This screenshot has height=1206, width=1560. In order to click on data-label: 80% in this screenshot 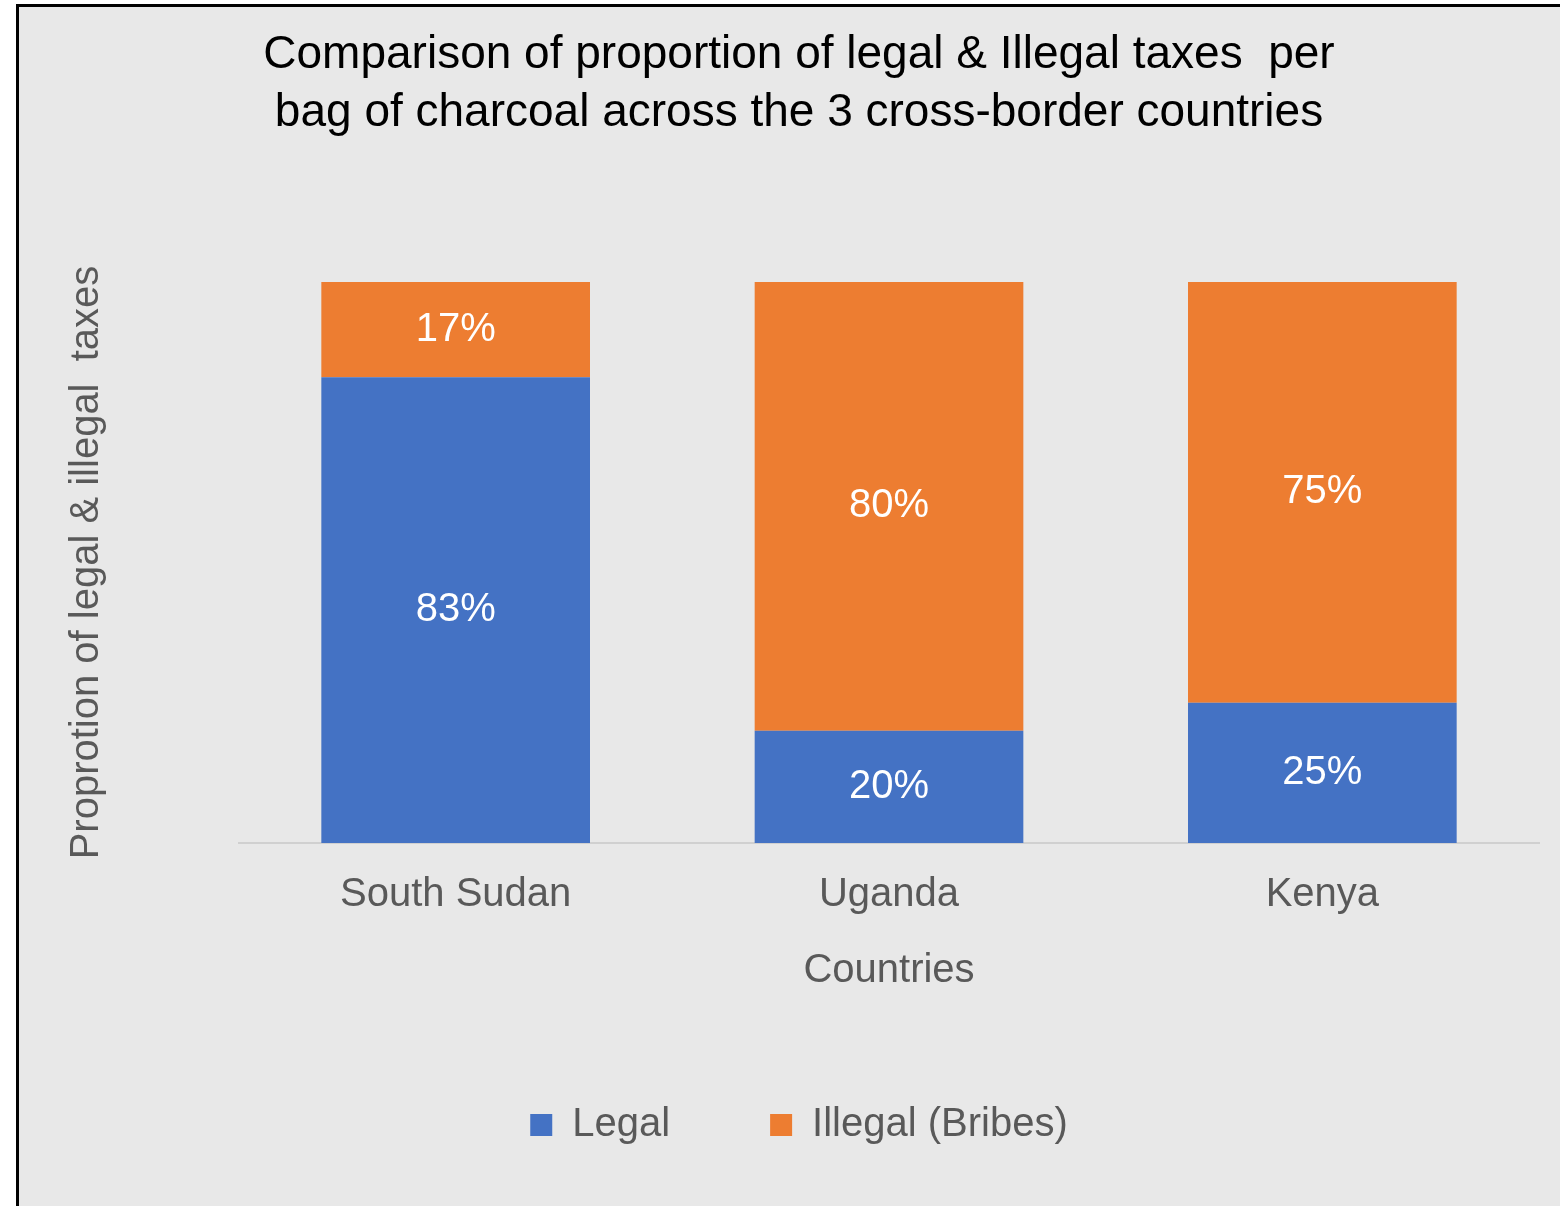, I will do `click(889, 503)`.